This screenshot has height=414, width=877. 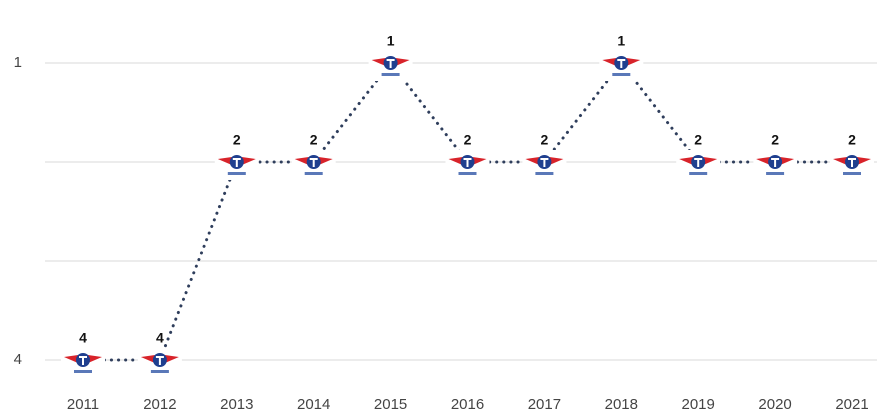 I want to click on y-tick-label: 4, so click(x=18, y=359).